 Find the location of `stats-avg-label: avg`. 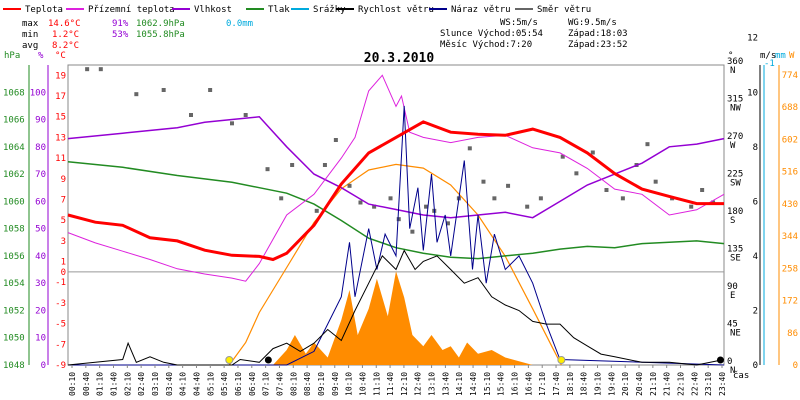

stats-avg-label: avg is located at coordinates (30, 46).